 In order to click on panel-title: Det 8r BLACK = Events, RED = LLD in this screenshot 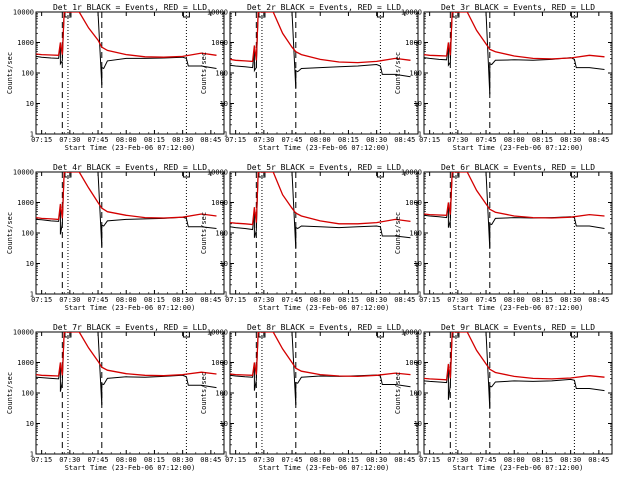, I will do `click(324, 327)`.